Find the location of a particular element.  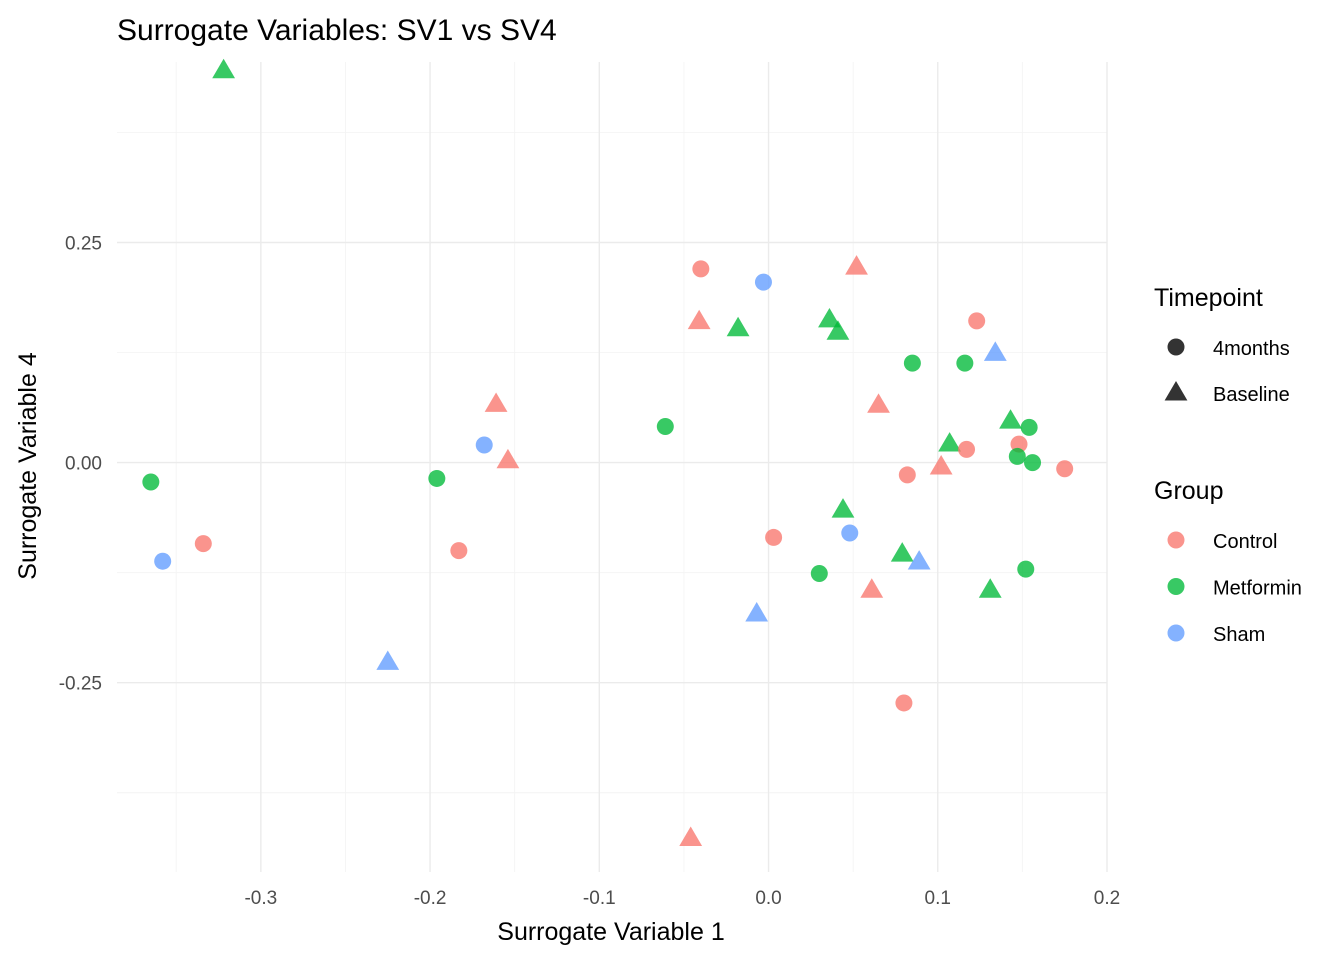

x-tick-label: 0.1 is located at coordinates (938, 898).